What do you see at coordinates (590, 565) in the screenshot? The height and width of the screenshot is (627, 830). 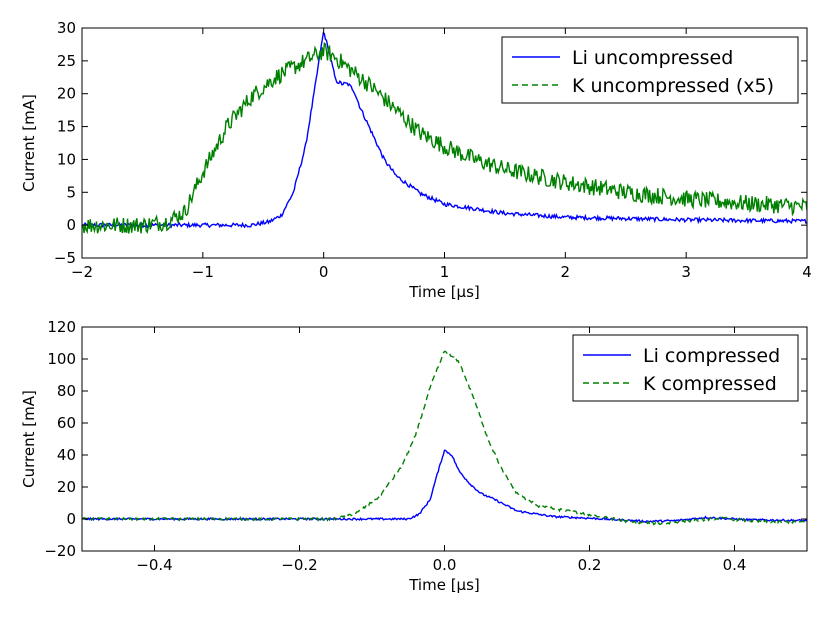 I see `x-tick-label: 0.2` at bounding box center [590, 565].